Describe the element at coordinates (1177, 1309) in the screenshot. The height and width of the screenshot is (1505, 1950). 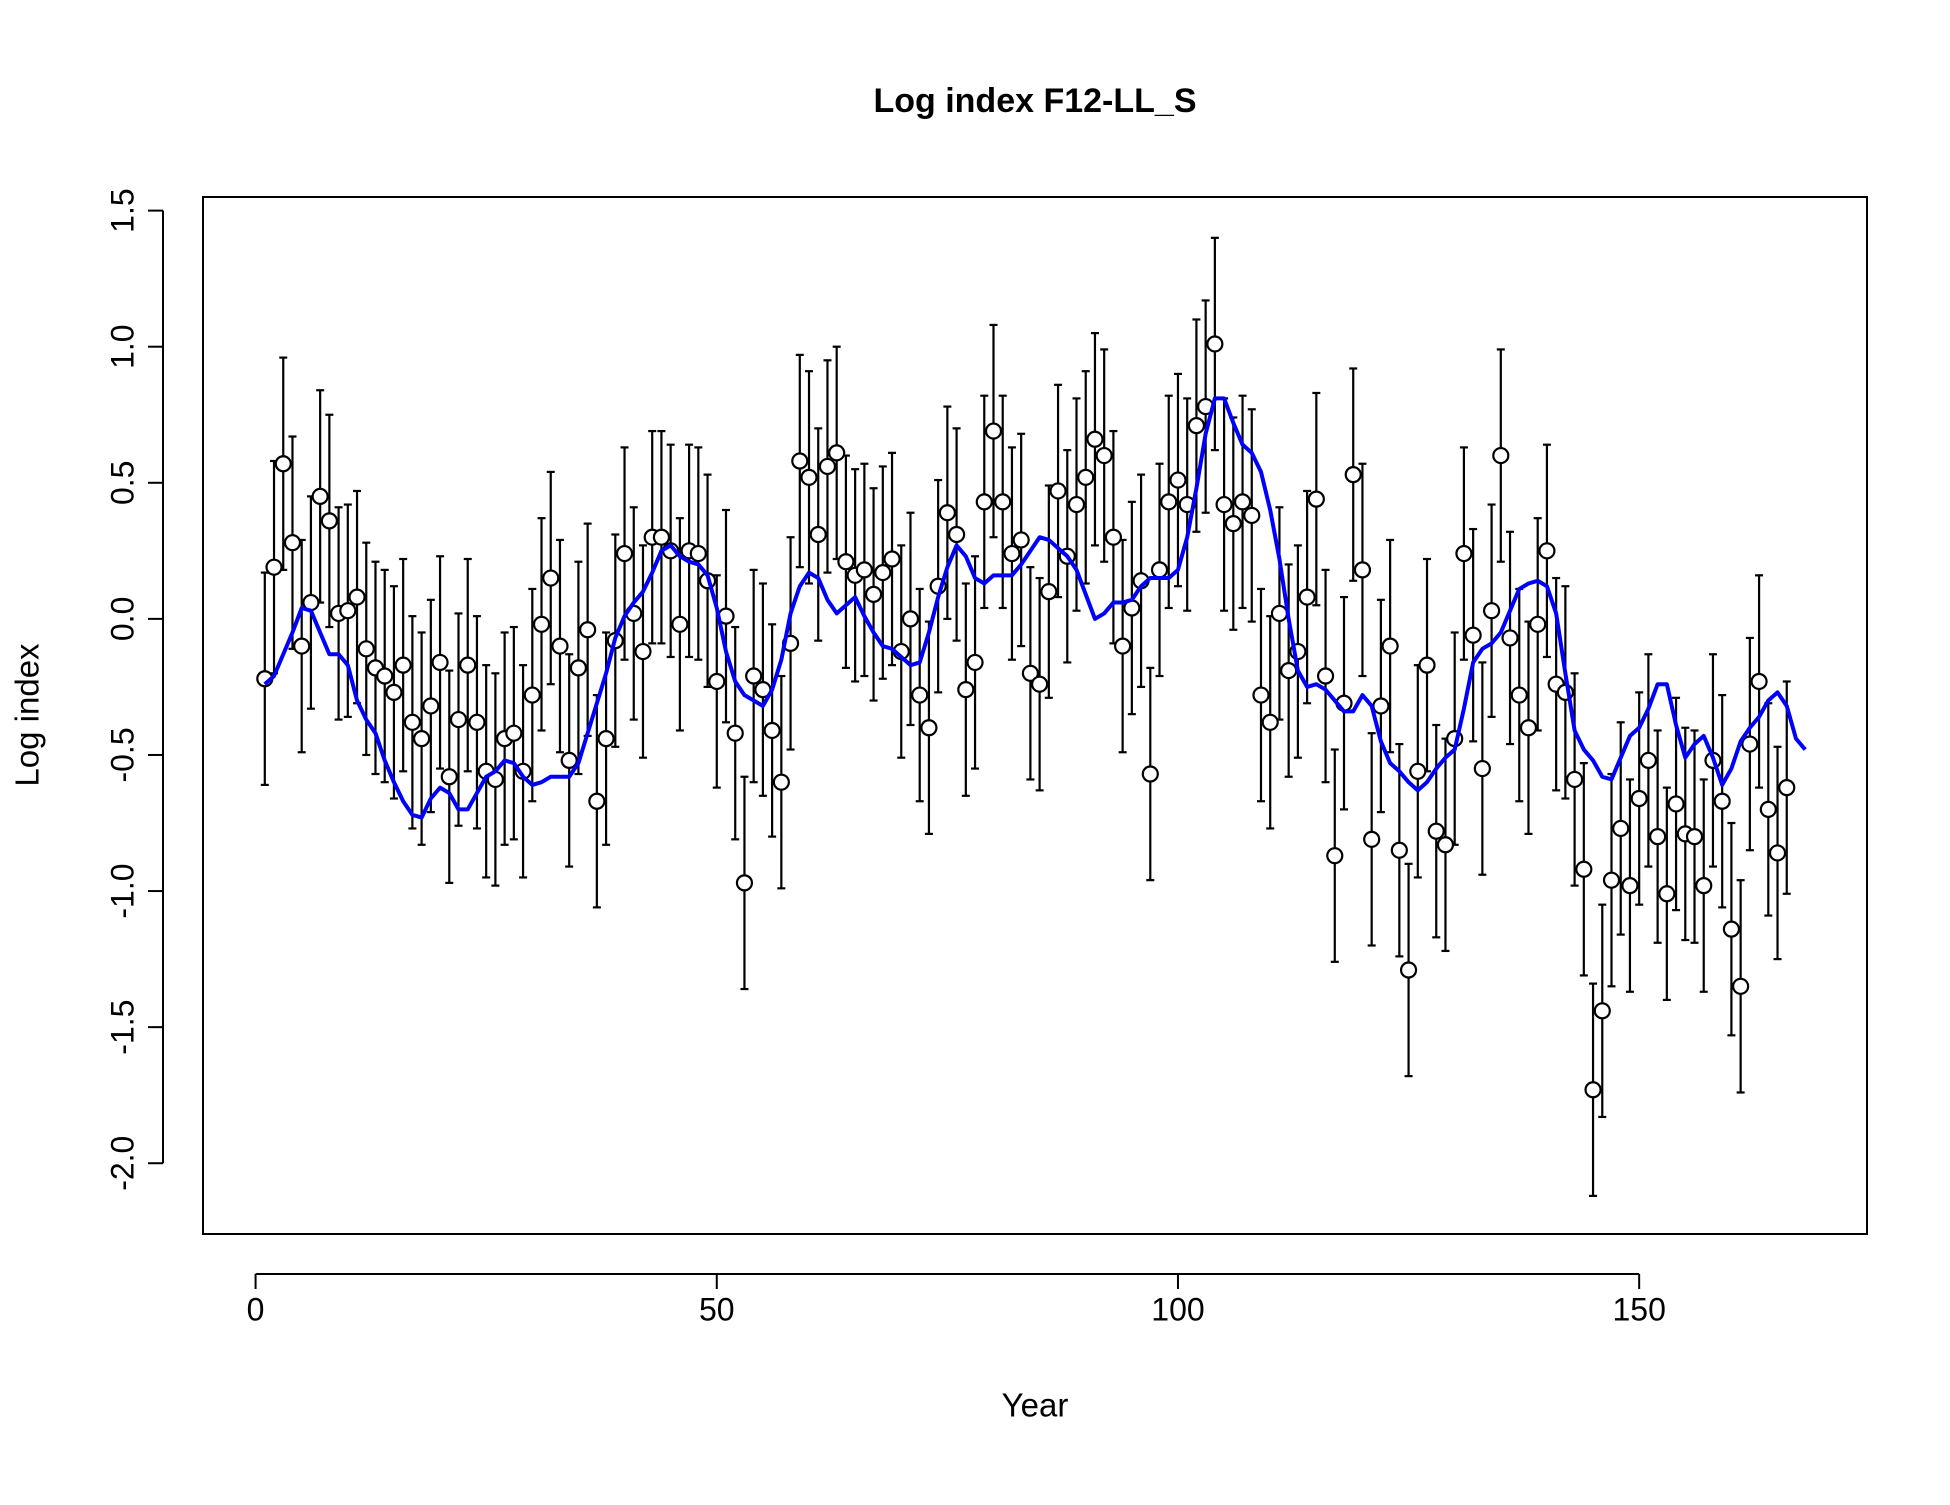
I see `x-tick-label: 100` at that location.